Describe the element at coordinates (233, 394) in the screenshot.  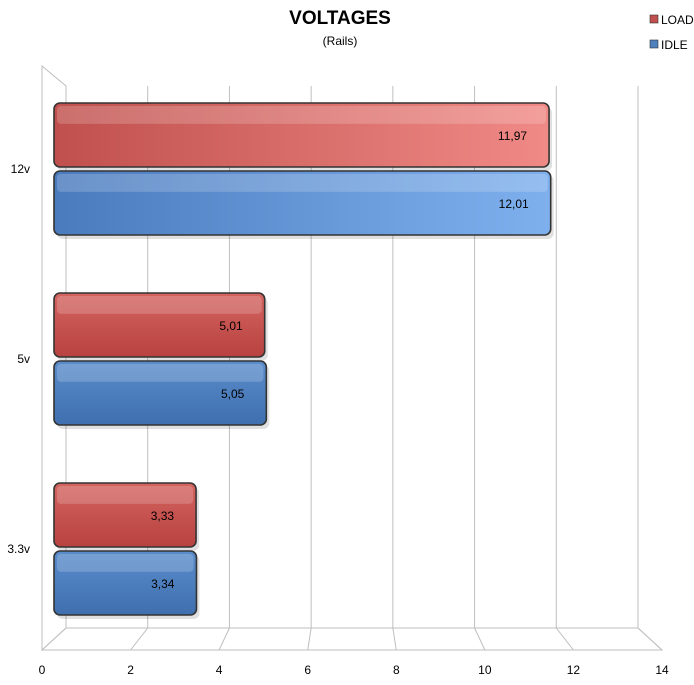
I see `data-label: 5,05` at that location.